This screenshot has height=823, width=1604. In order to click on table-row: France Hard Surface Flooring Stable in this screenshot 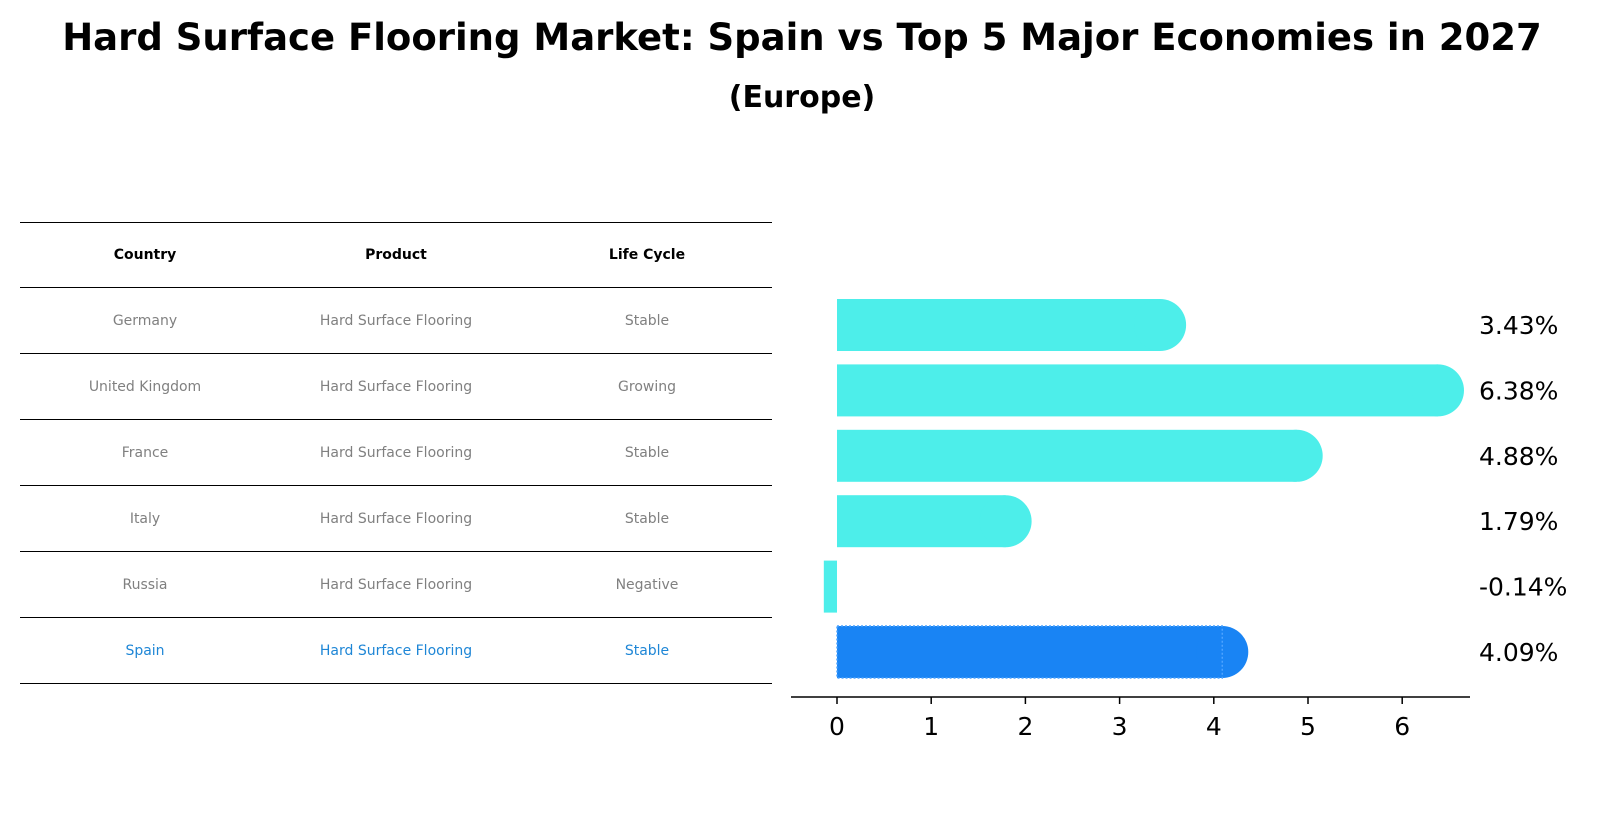, I will do `click(396, 453)`.